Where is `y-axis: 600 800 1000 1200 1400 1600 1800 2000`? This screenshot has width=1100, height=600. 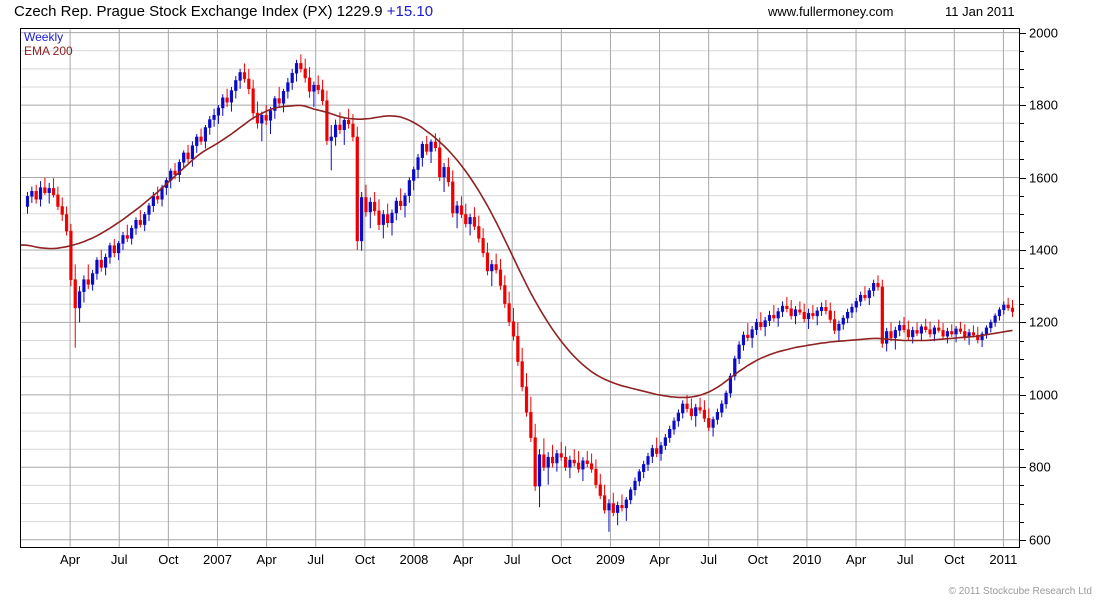
y-axis: 600 800 1000 1200 1400 1600 1800 2000 is located at coordinates (1060, 287).